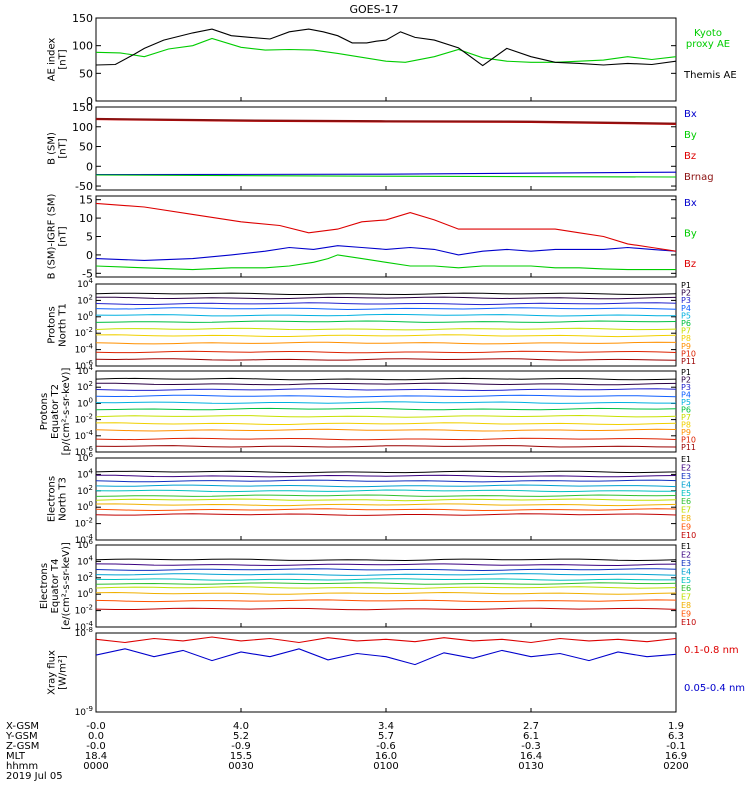 The width and height of the screenshot is (750, 800). Describe the element at coordinates (690, 114) in the screenshot. I see `legend-entry: Bx` at that location.